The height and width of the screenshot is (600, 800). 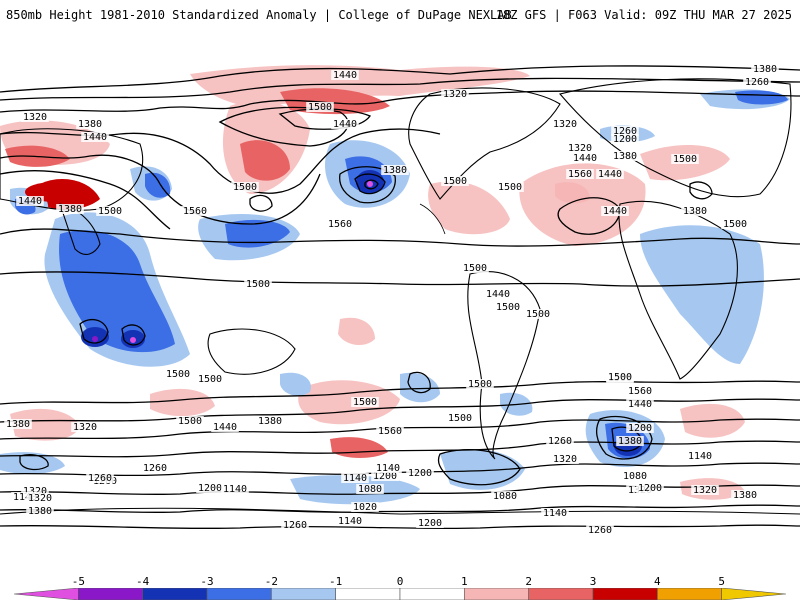 I want to click on colorbar-tick-label: -5, so click(x=78, y=581).